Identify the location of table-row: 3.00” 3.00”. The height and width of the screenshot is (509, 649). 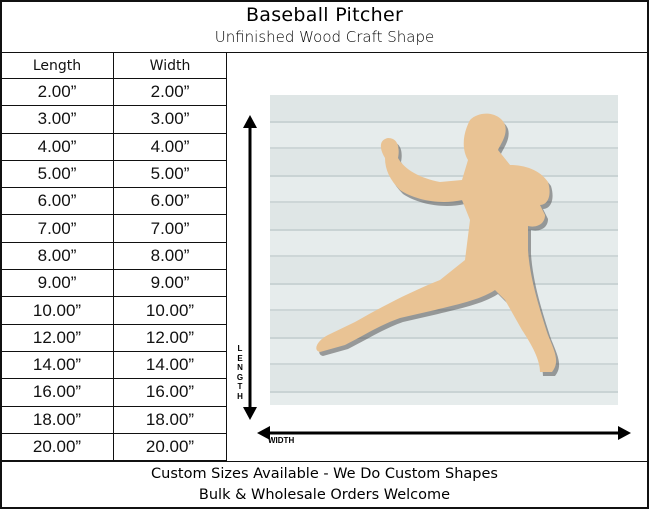
(113, 119).